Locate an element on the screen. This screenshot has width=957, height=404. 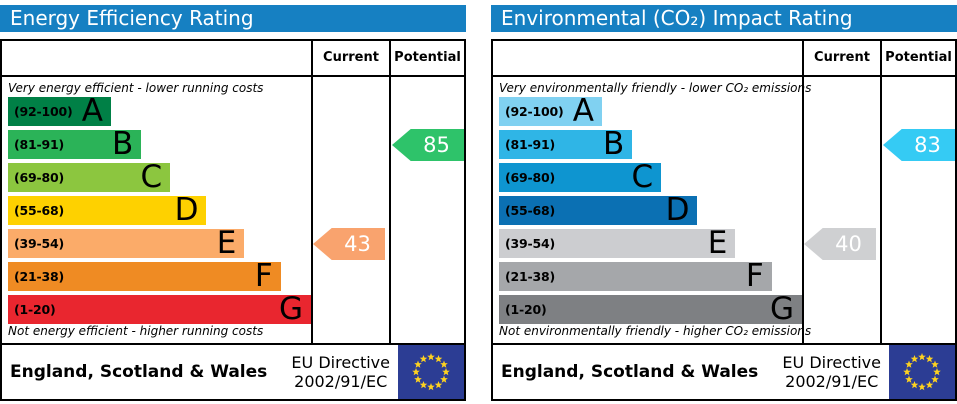
current-rating-value: 40 is located at coordinates (848, 244).